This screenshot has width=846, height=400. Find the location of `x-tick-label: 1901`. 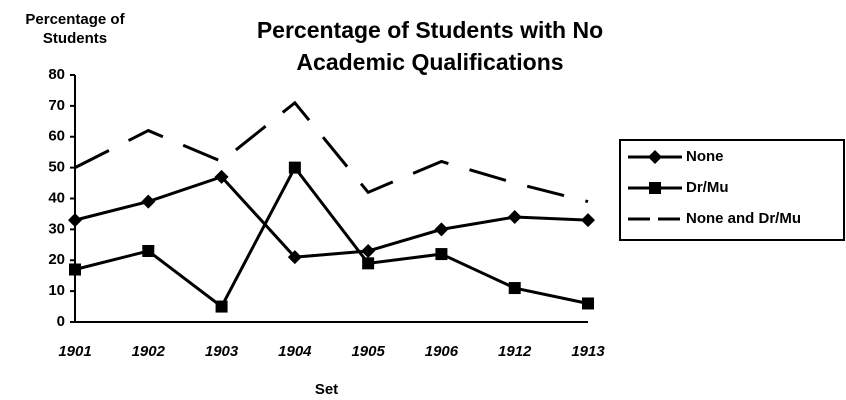

x-tick-label: 1901 is located at coordinates (74, 351).